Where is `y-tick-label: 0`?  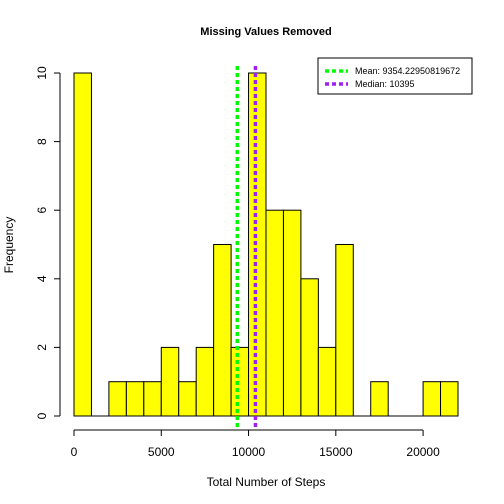
y-tick-label: 0 is located at coordinates (42, 415).